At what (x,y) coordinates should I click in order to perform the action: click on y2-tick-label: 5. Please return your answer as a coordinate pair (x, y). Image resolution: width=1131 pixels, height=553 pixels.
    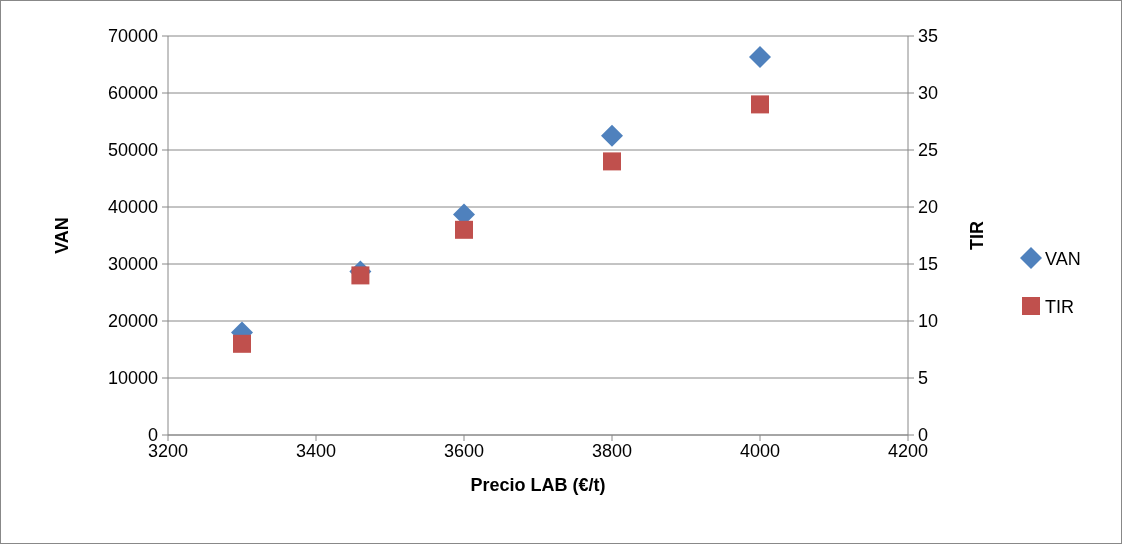
    Looking at the image, I should click on (923, 378).